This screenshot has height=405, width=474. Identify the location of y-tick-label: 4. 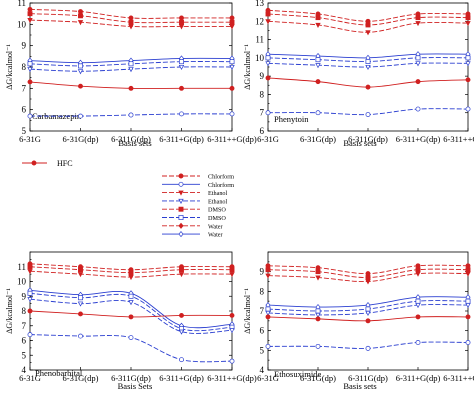
(24, 370).